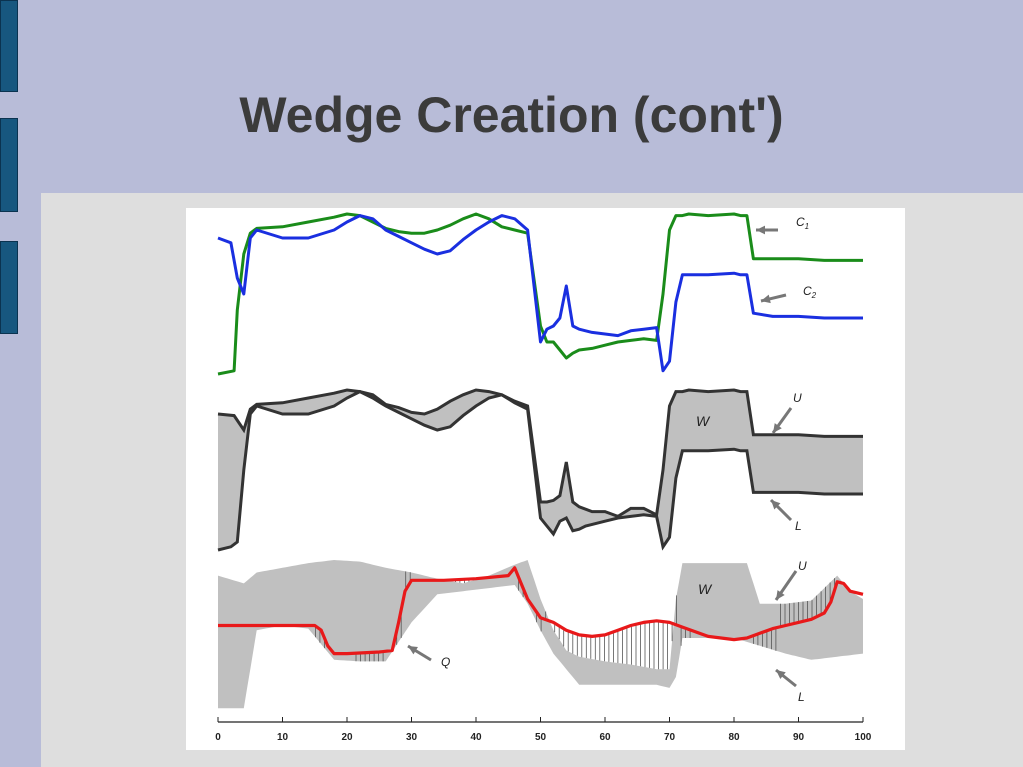 The image size is (1023, 767). What do you see at coordinates (511, 115) in the screenshot?
I see `slide-title: Wedge Creation (cont')` at bounding box center [511, 115].